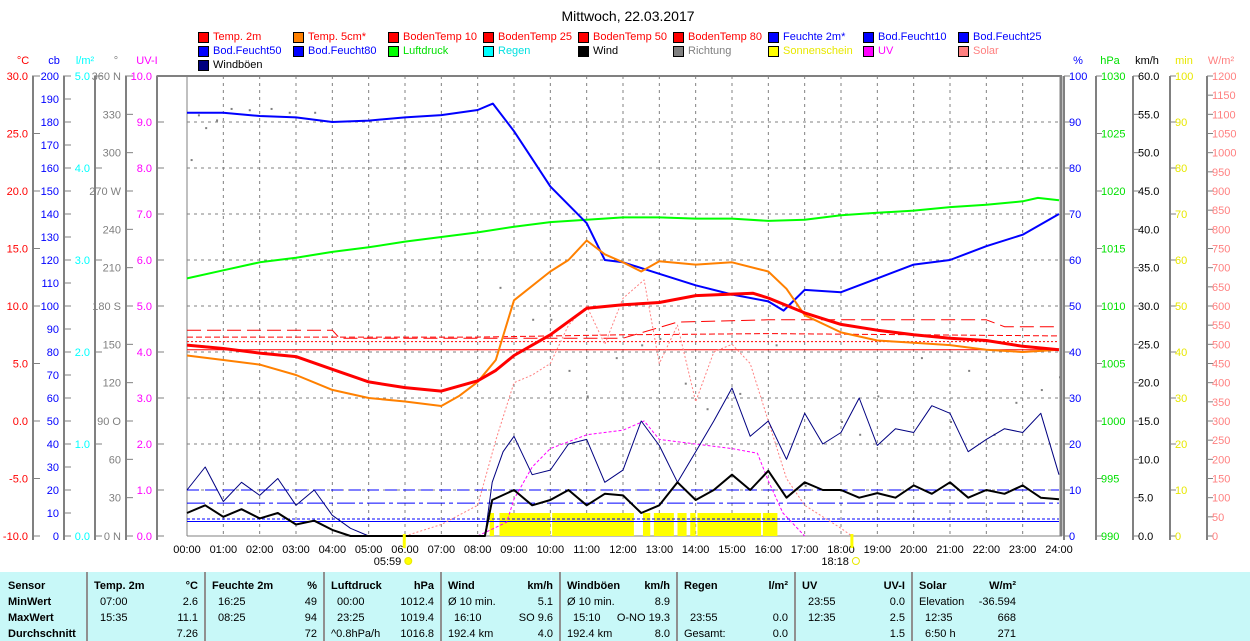 The height and width of the screenshot is (641, 1250). Describe the element at coordinates (119, 586) in the screenshot. I see `stats-header: Temp. 2m` at that location.